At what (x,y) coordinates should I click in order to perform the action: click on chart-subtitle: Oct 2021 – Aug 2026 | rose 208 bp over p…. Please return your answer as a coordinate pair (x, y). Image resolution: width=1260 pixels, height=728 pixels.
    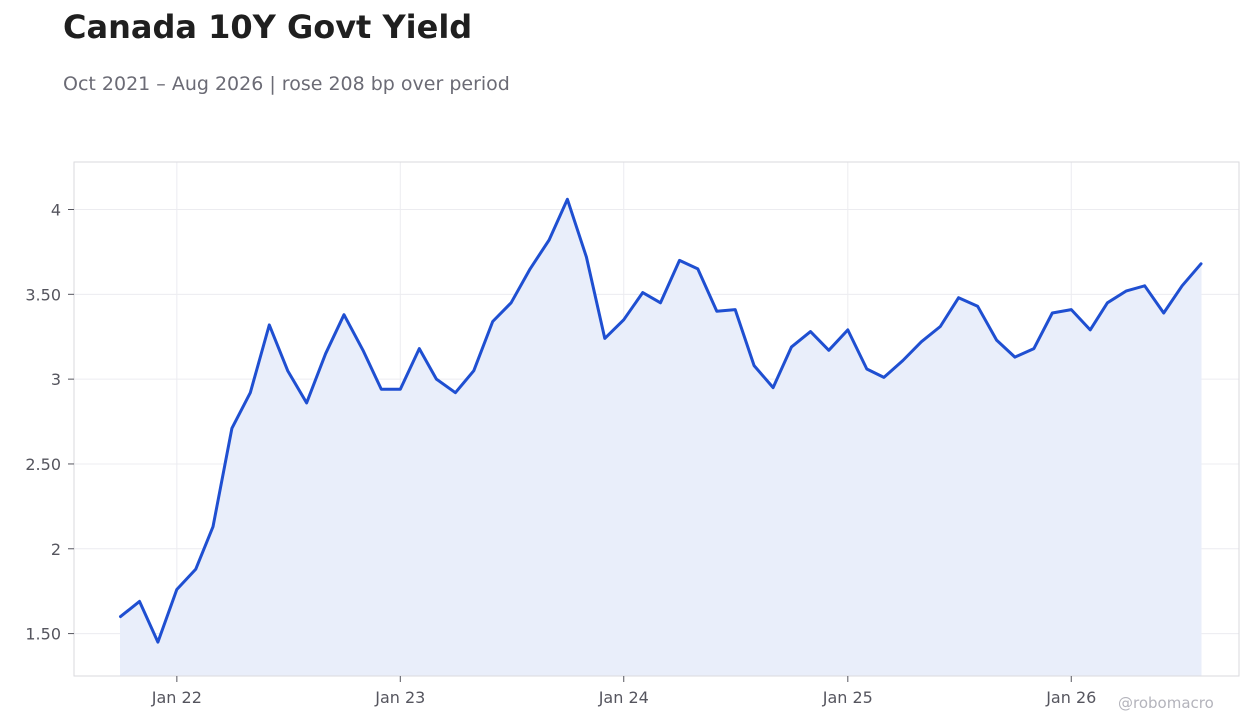
    Looking at the image, I should click on (286, 84).